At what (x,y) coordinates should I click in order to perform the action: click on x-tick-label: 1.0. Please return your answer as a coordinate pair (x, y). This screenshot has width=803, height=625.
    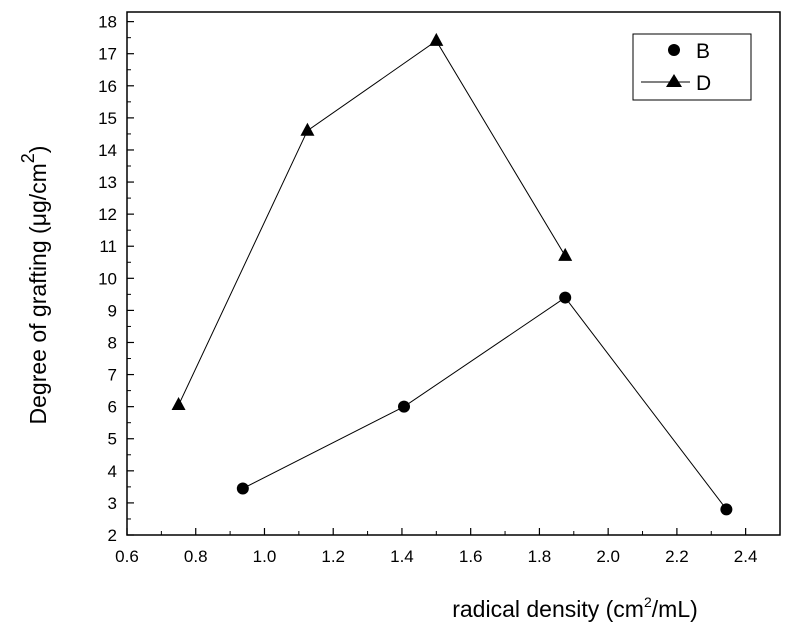
    Looking at the image, I should click on (265, 556).